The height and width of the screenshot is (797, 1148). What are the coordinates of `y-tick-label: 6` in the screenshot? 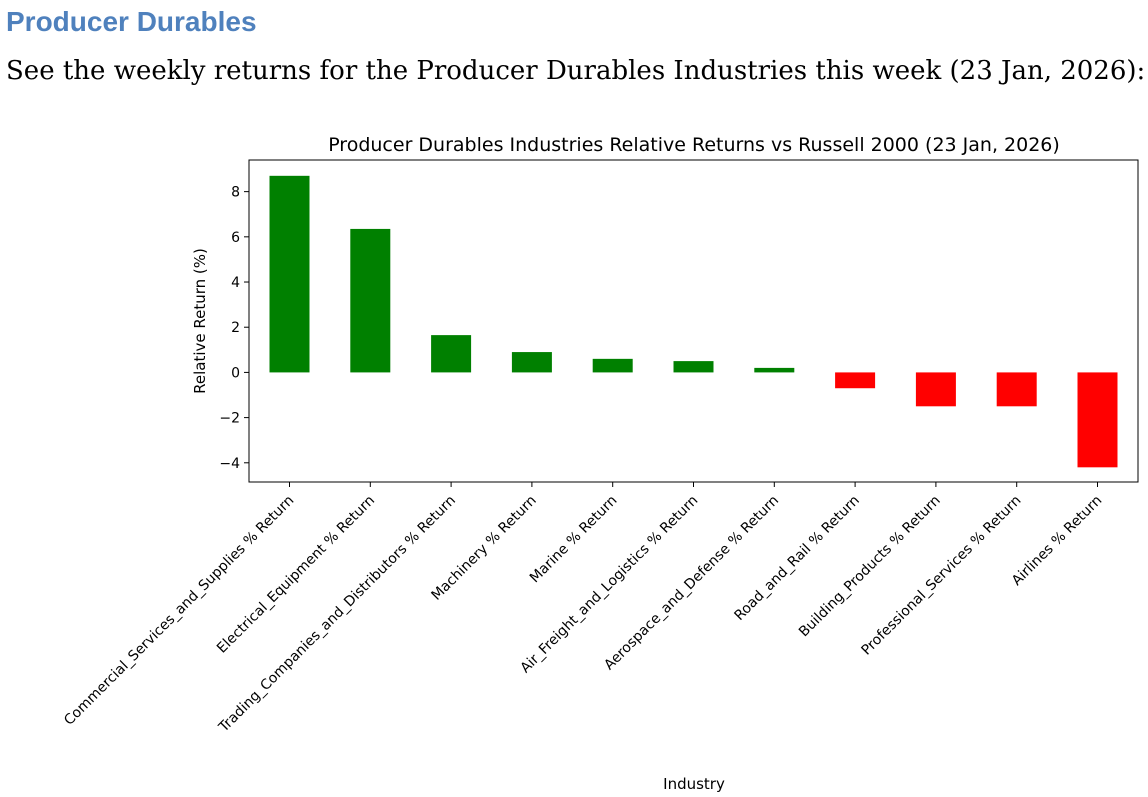 It's located at (235, 238).